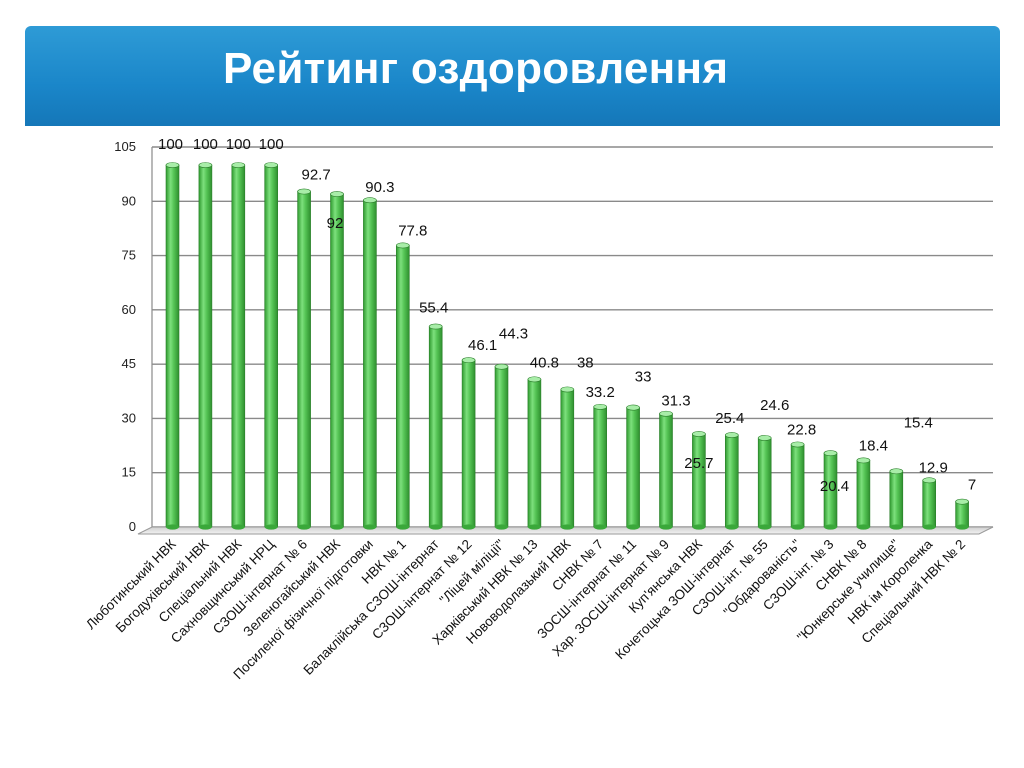 The height and width of the screenshot is (768, 1024). I want to click on chart-floor, so click(565, 530).